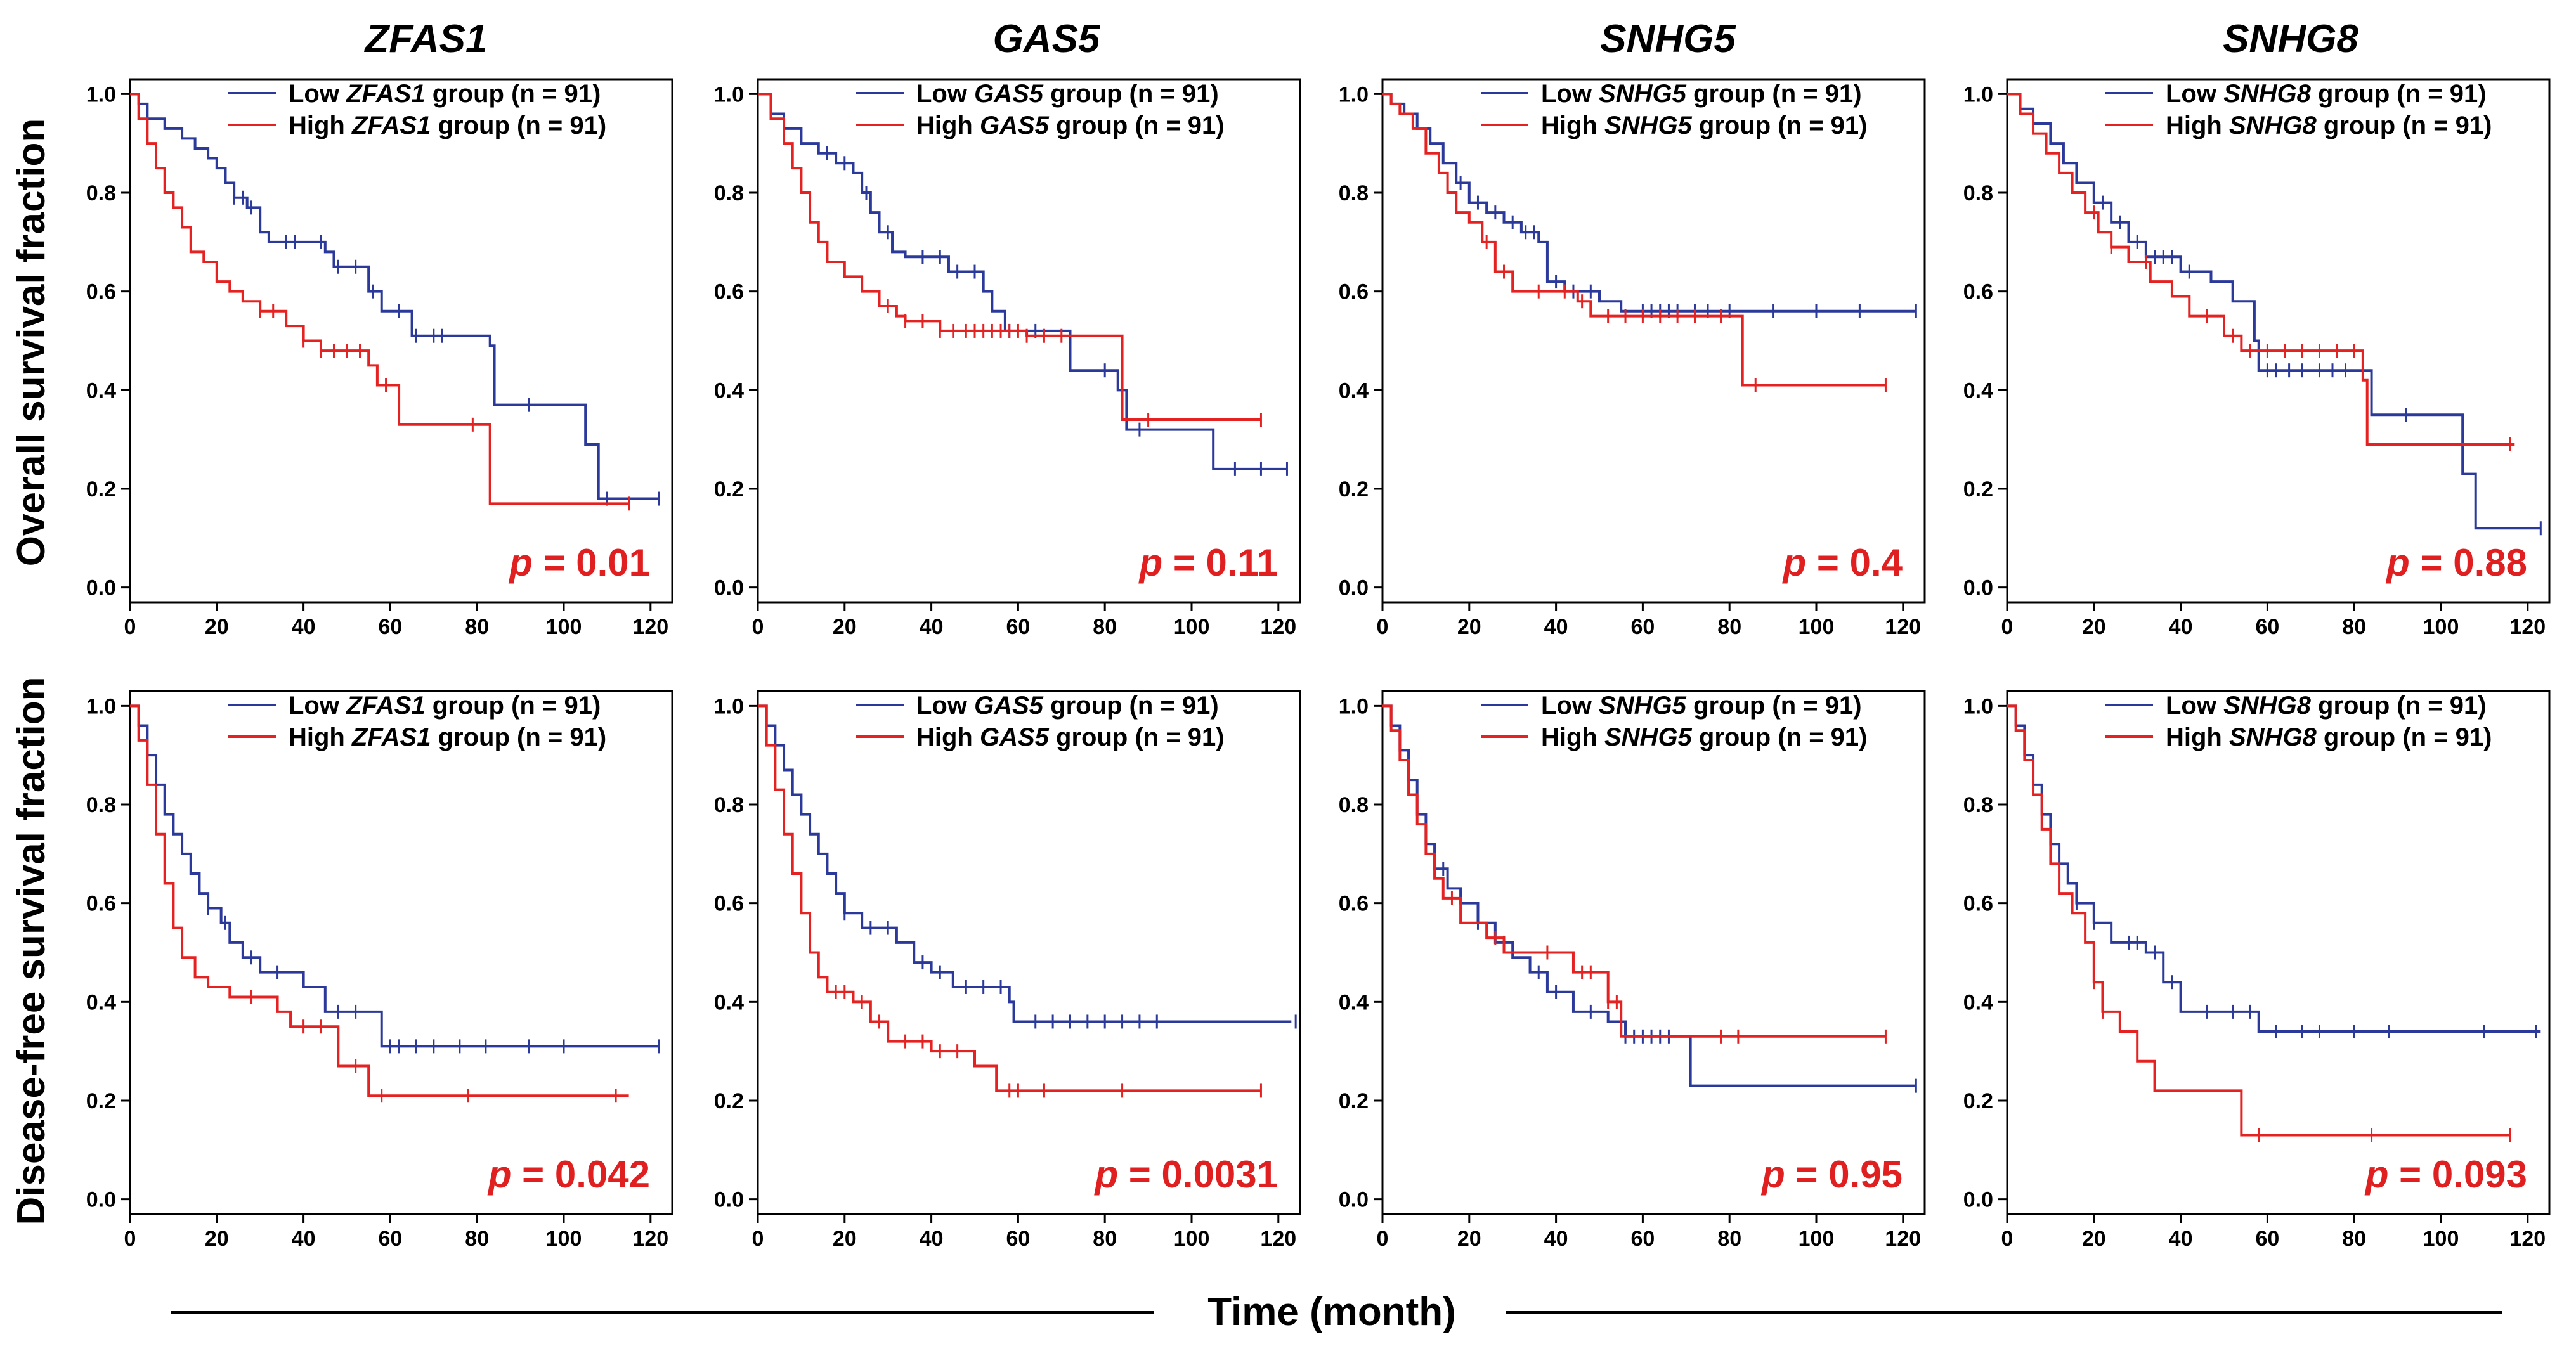 Image resolution: width=2576 pixels, height=1351 pixels. What do you see at coordinates (932, 1239) in the screenshot?
I see `x-tick-label: 40` at bounding box center [932, 1239].